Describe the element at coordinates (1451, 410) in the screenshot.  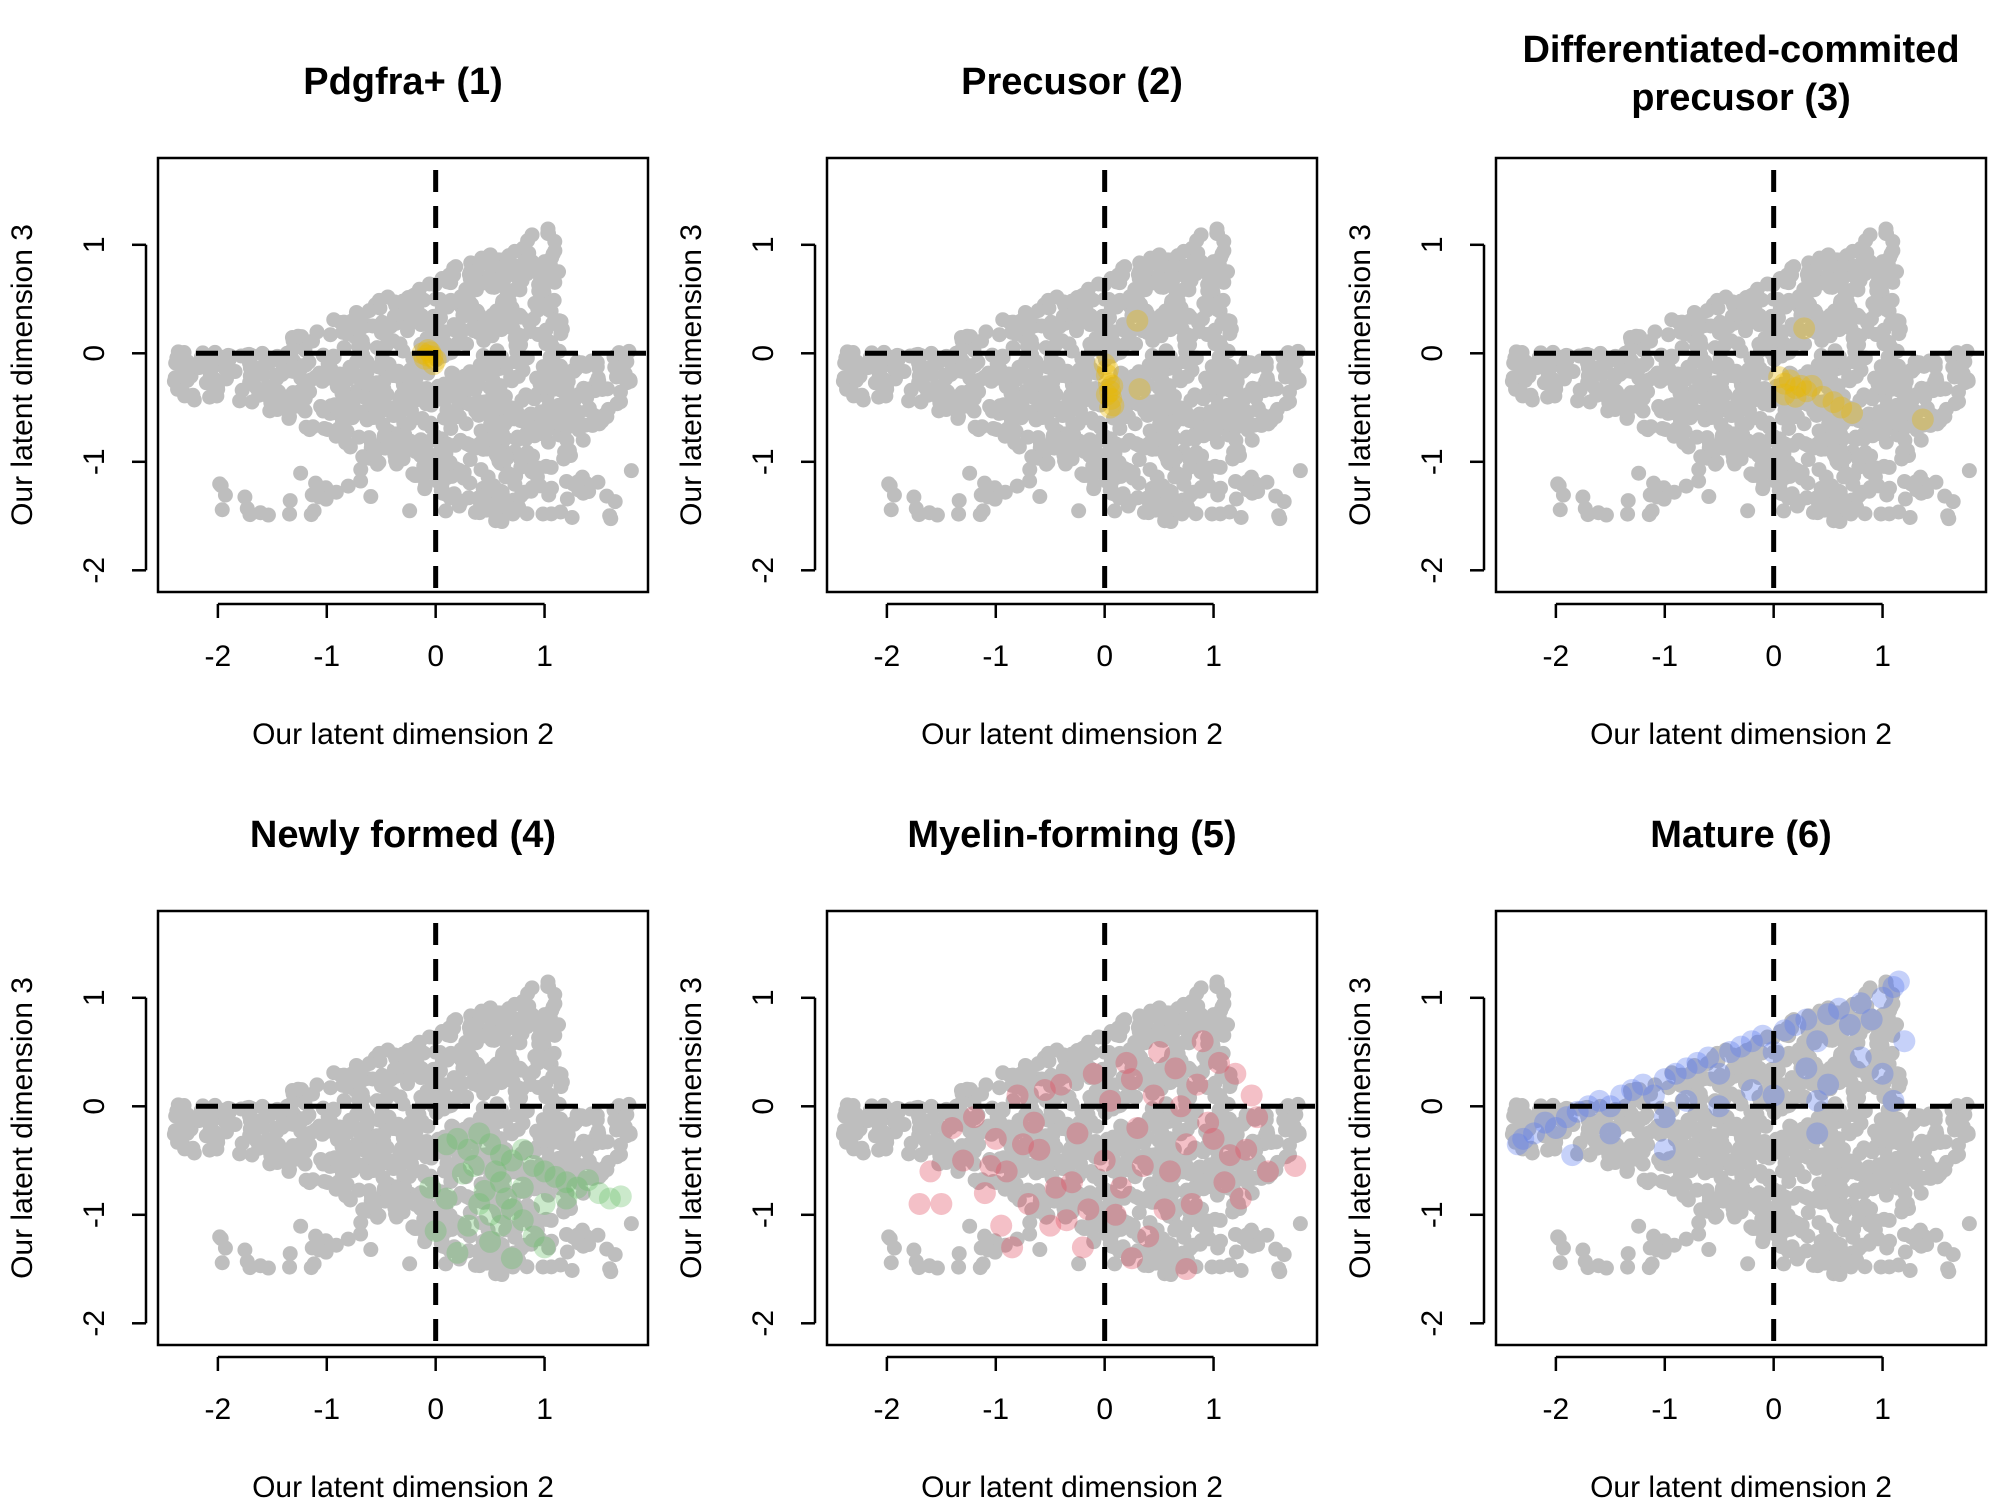
I see `y-axis: -2-101` at that location.